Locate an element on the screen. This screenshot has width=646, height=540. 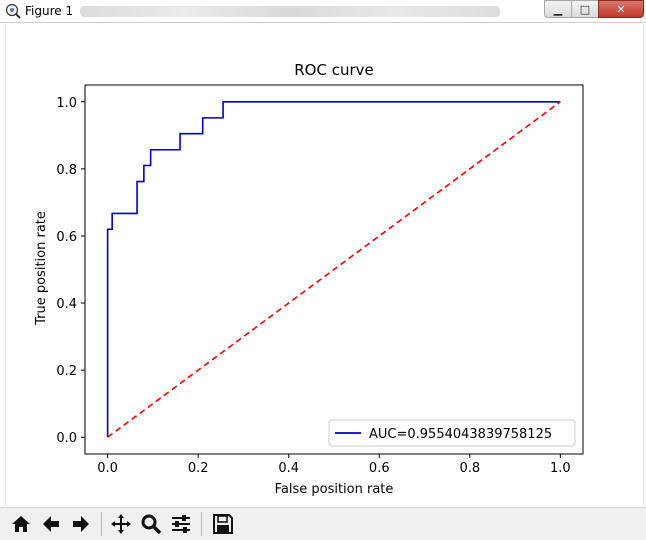
home-icon is located at coordinates (21, 524).